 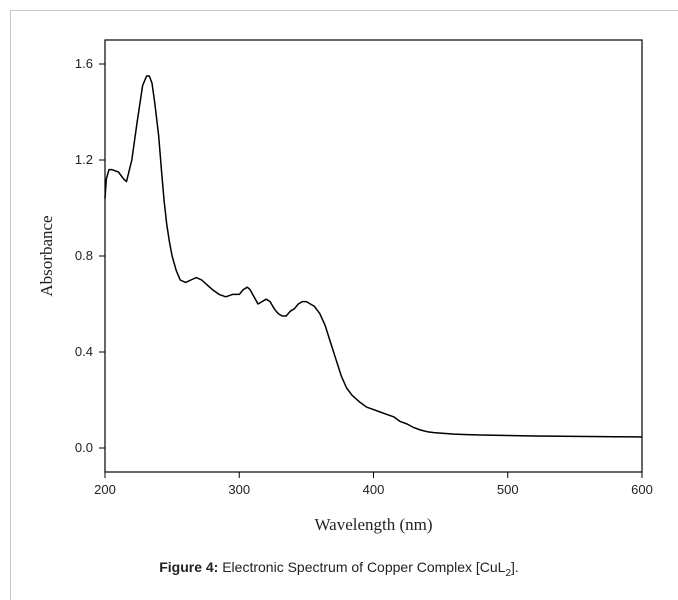 I want to click on y-tick-label: 0.4, so click(x=84, y=351).